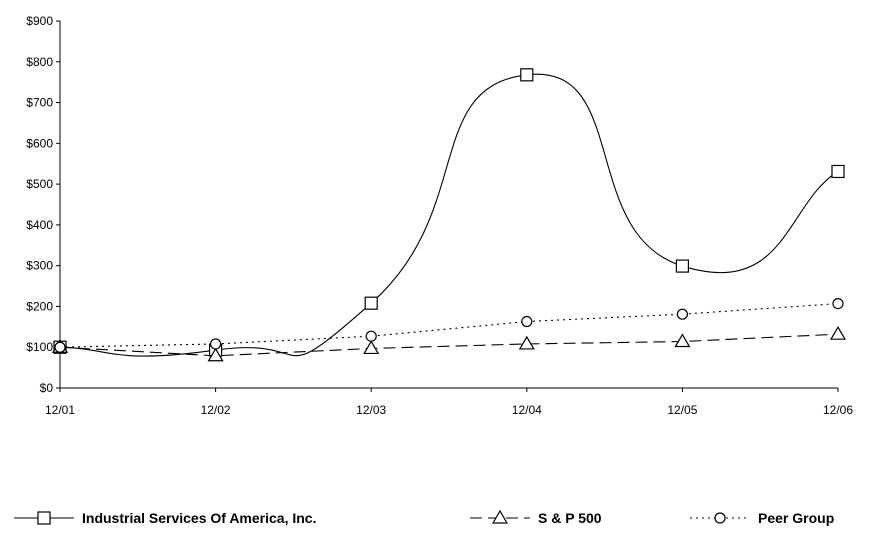 Image resolution: width=872 pixels, height=543 pixels. Describe the element at coordinates (39, 62) in the screenshot. I see `y-tick-label: $800` at that location.